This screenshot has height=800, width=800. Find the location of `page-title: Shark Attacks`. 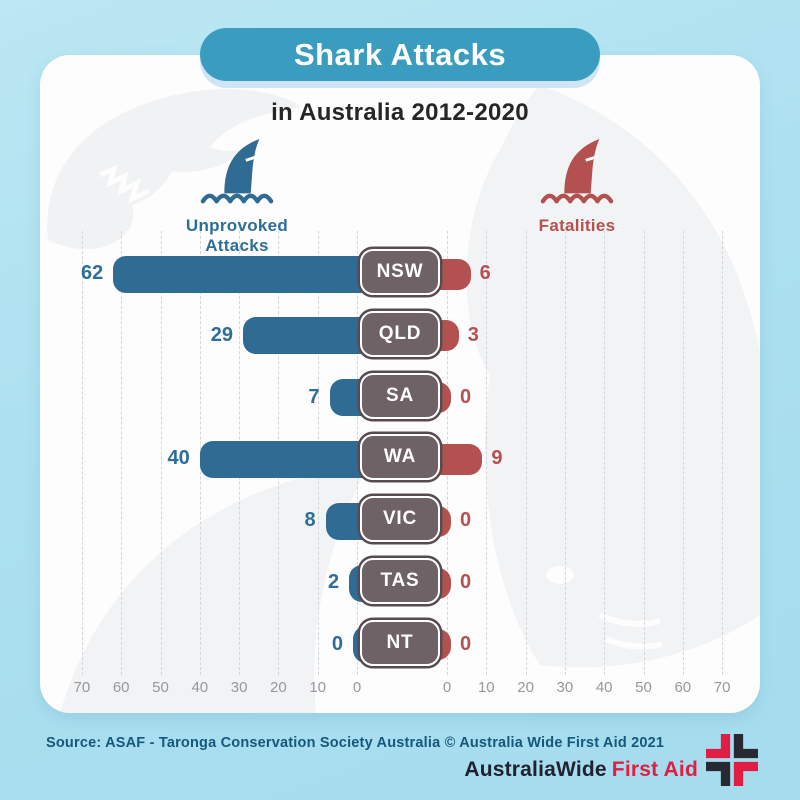

page-title: Shark Attacks is located at coordinates (400, 54).